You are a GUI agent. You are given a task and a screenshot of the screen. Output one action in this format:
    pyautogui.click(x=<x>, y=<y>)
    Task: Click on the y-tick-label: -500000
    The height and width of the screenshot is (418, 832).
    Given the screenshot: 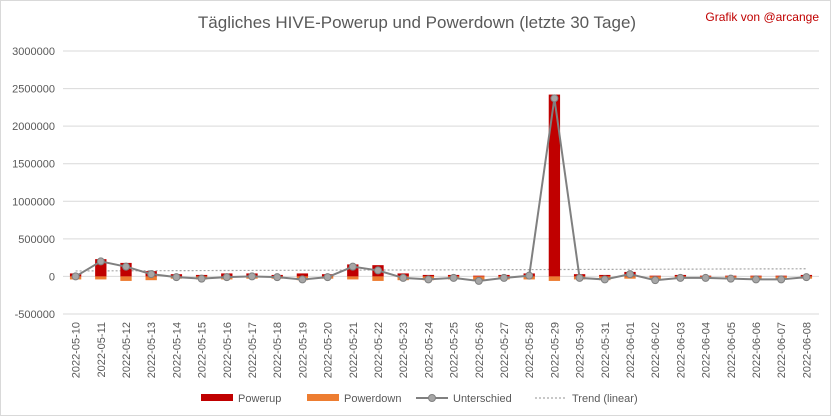 What is the action you would take?
    pyautogui.click(x=35, y=315)
    